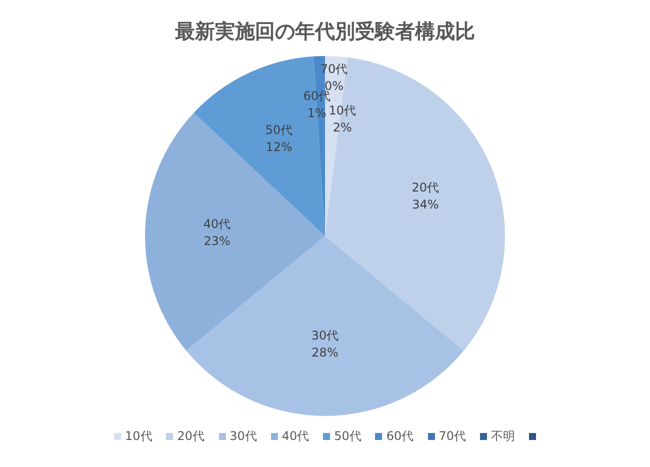  What do you see at coordinates (452, 436) in the screenshot?
I see `legend-label: 70代` at bounding box center [452, 436].